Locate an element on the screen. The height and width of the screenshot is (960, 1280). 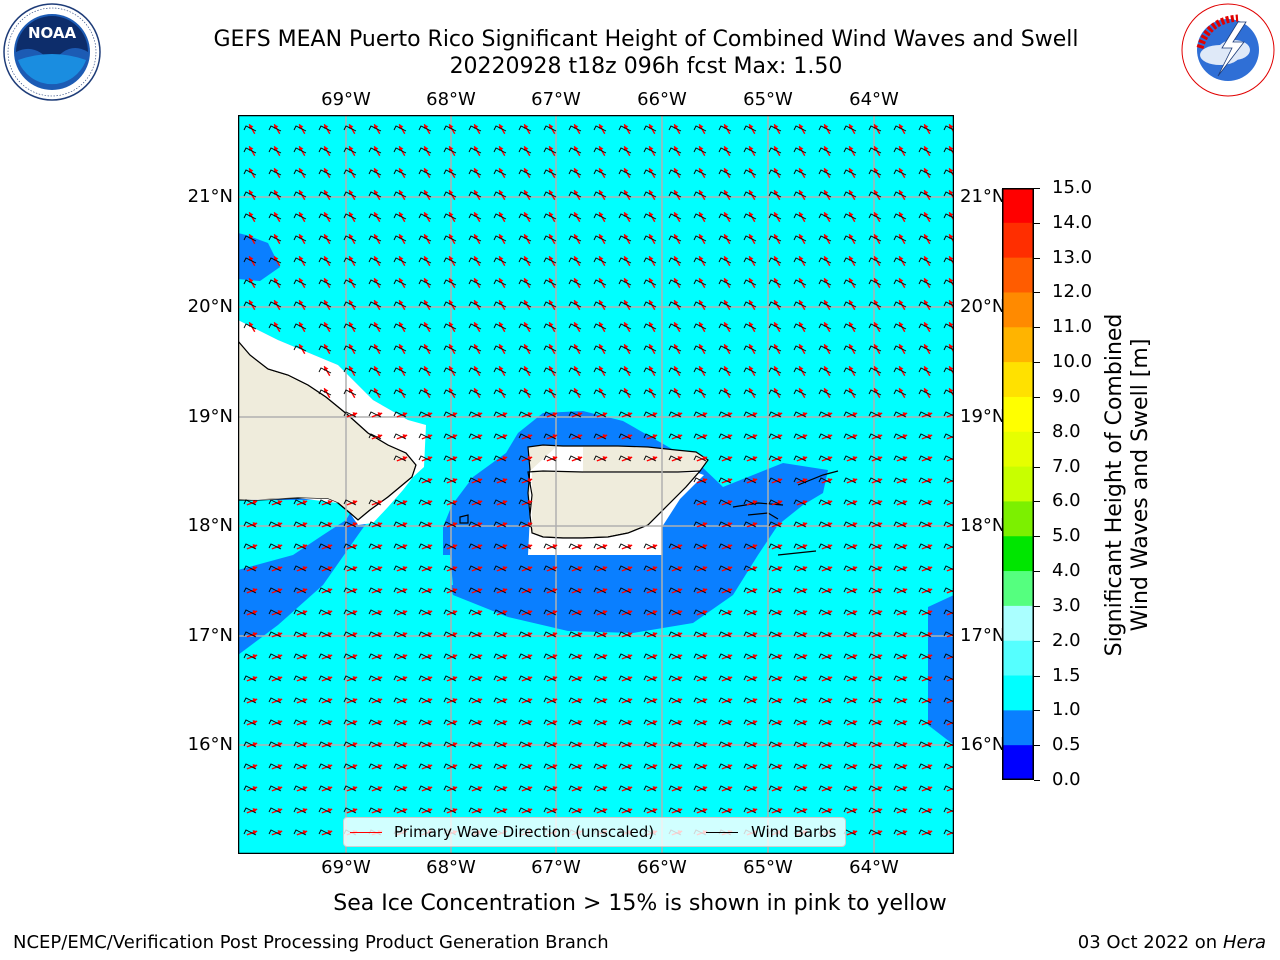
lat-label: 19°N is located at coordinates (983, 416).